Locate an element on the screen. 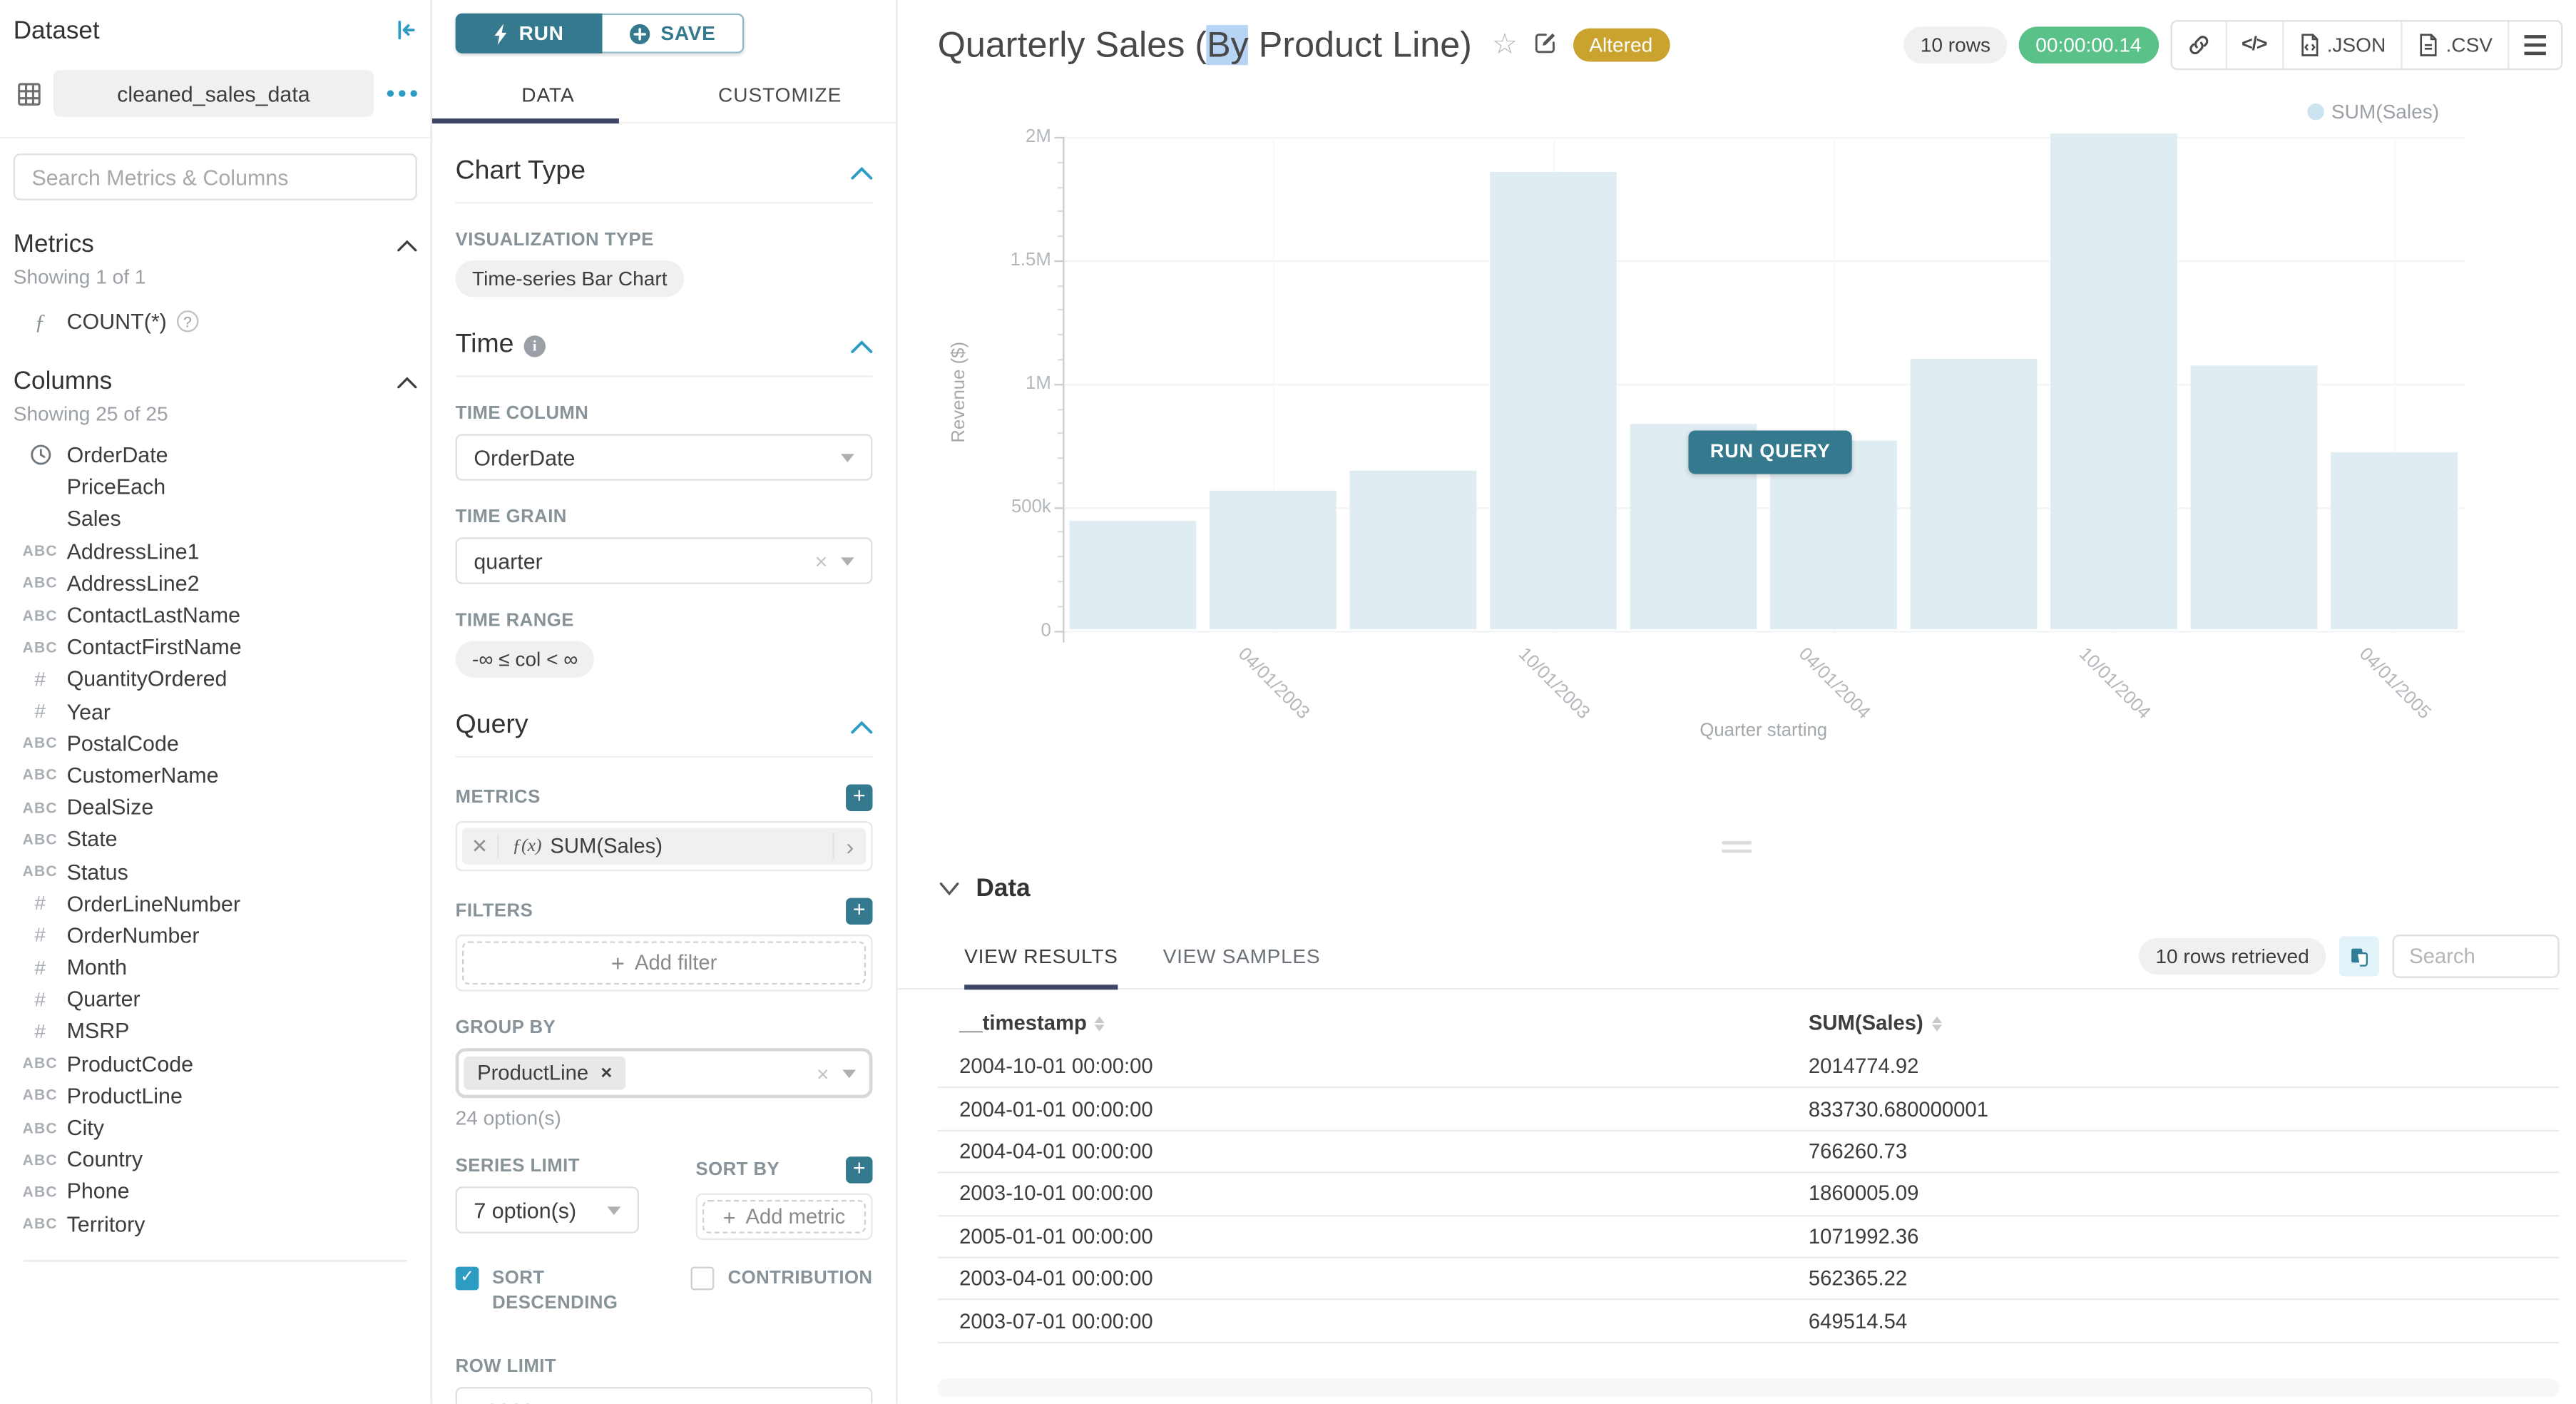 This screenshot has width=2576, height=1404. panel-resize-handle is located at coordinates (1737, 847).